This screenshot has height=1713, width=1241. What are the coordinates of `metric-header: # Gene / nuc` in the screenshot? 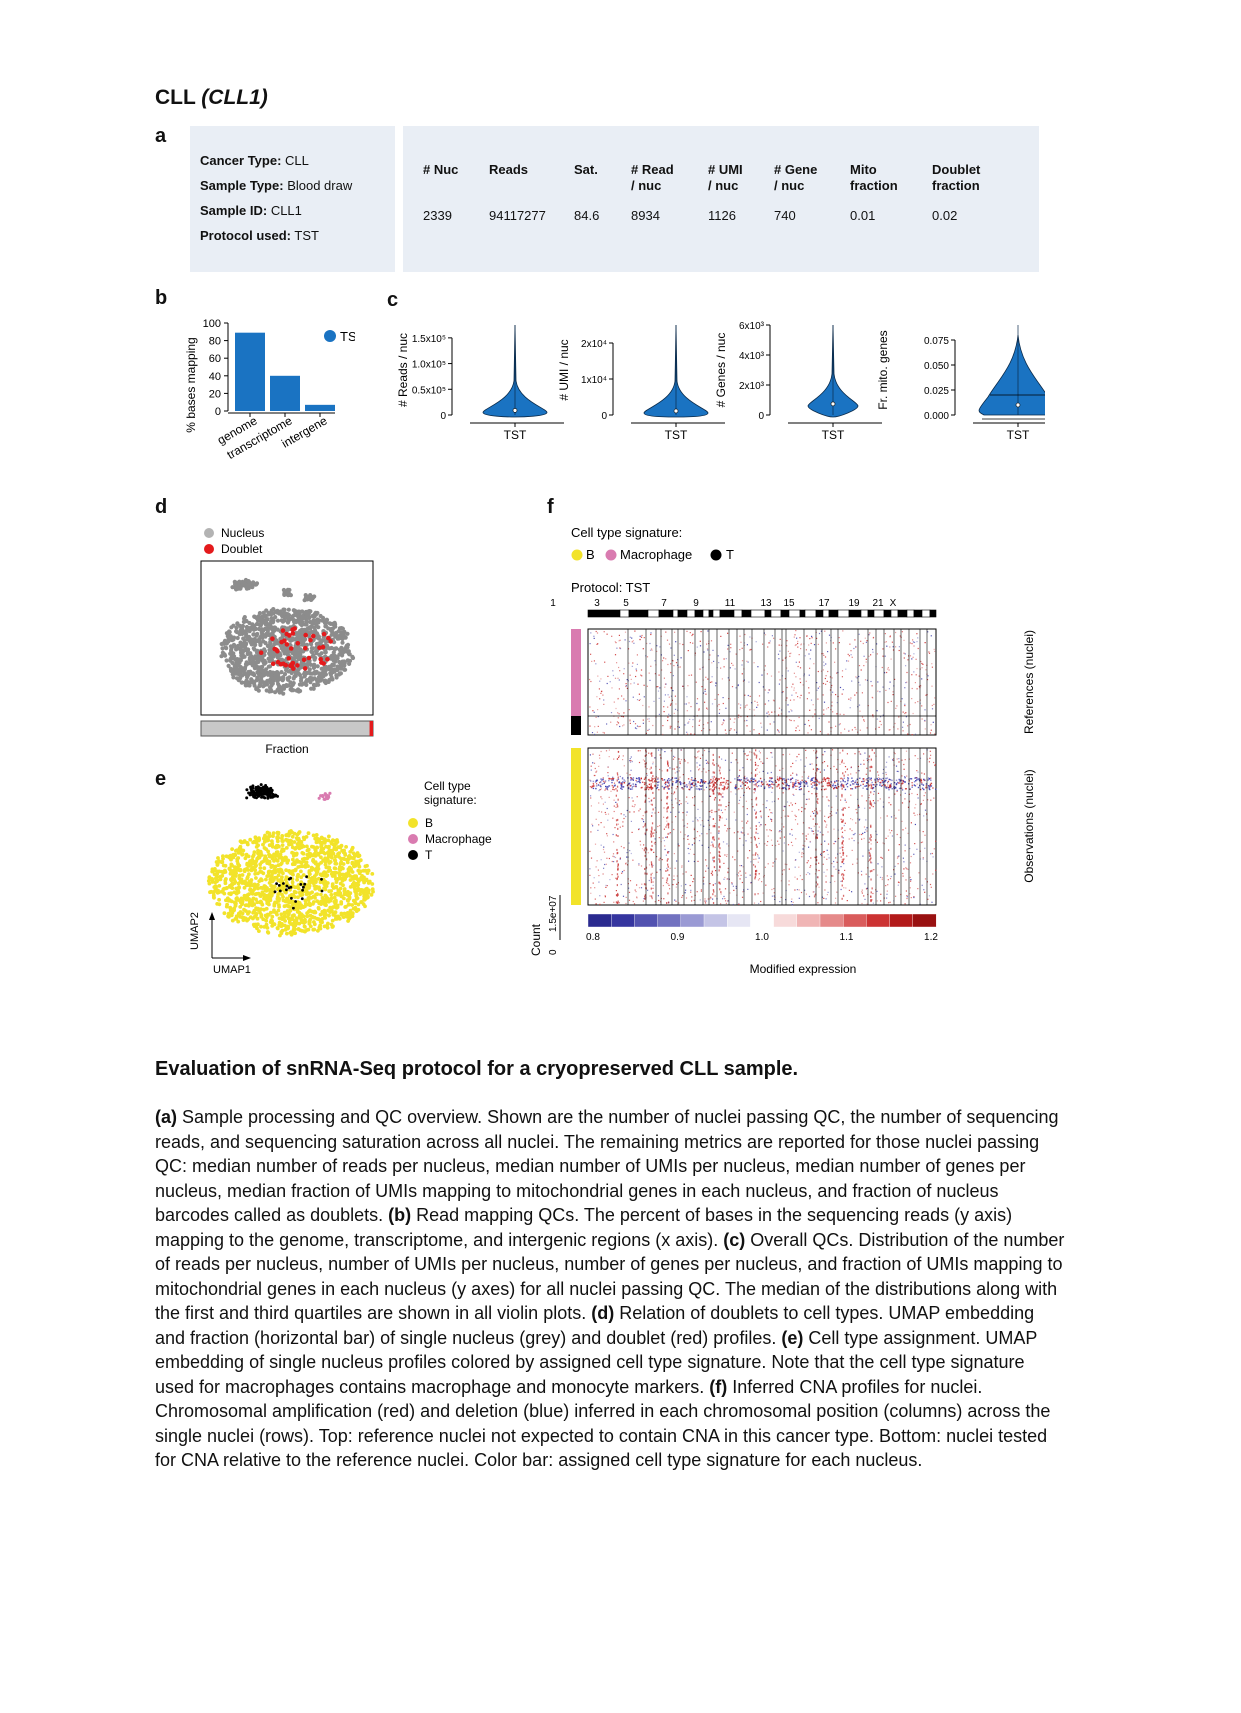 It's located at (796, 177).